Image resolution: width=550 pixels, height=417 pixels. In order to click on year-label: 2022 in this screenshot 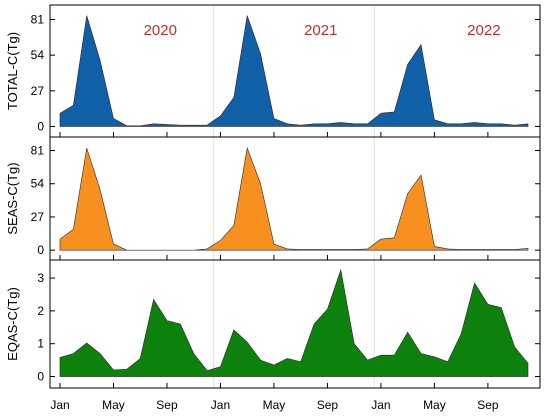, I will do `click(483, 30)`.